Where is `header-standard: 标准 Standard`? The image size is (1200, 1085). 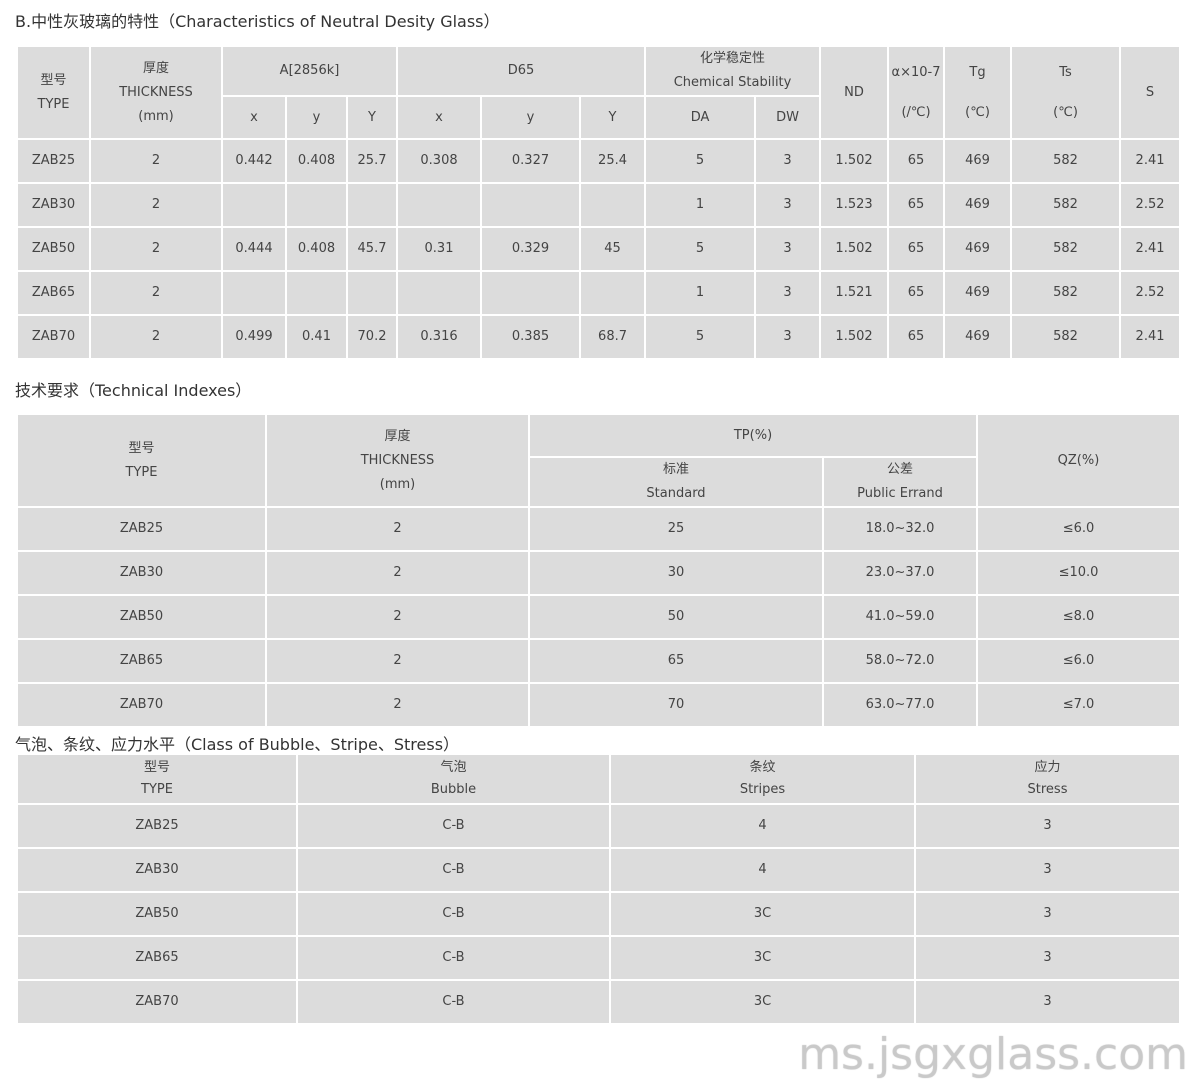 header-standard: 标准 Standard is located at coordinates (676, 482).